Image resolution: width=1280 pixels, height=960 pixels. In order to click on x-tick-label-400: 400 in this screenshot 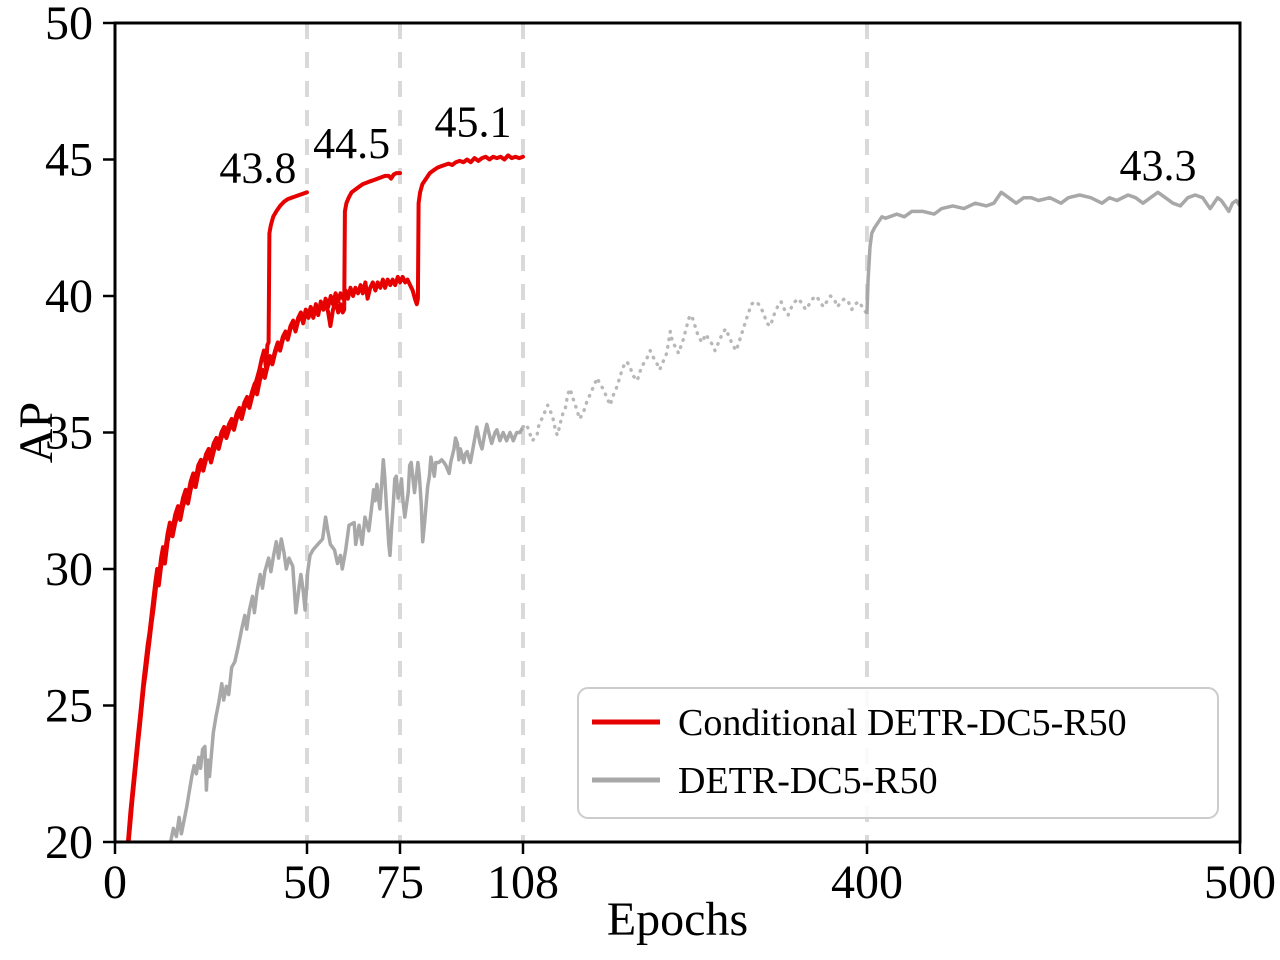, I will do `click(867, 882)`.